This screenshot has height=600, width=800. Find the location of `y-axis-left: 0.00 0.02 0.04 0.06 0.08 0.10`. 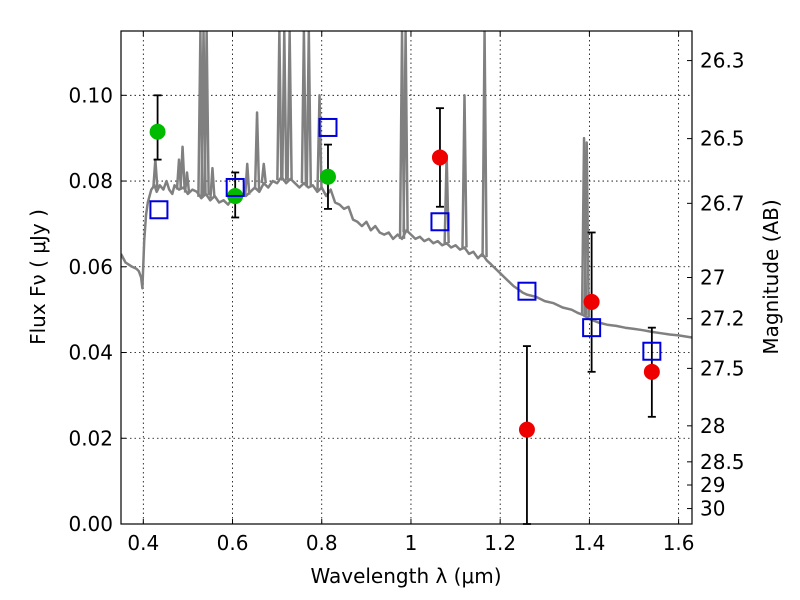

y-axis-left: 0.00 0.02 0.04 0.06 0.08 0.10 is located at coordinates (97, 309).